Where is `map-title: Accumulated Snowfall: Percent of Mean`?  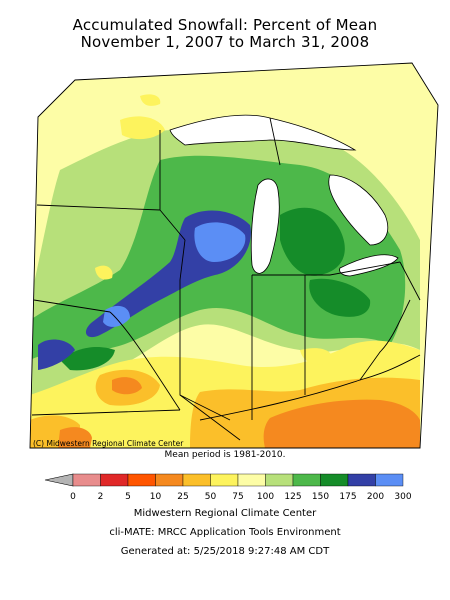 map-title: Accumulated Snowfall: Percent of Mean is located at coordinates (225, 25).